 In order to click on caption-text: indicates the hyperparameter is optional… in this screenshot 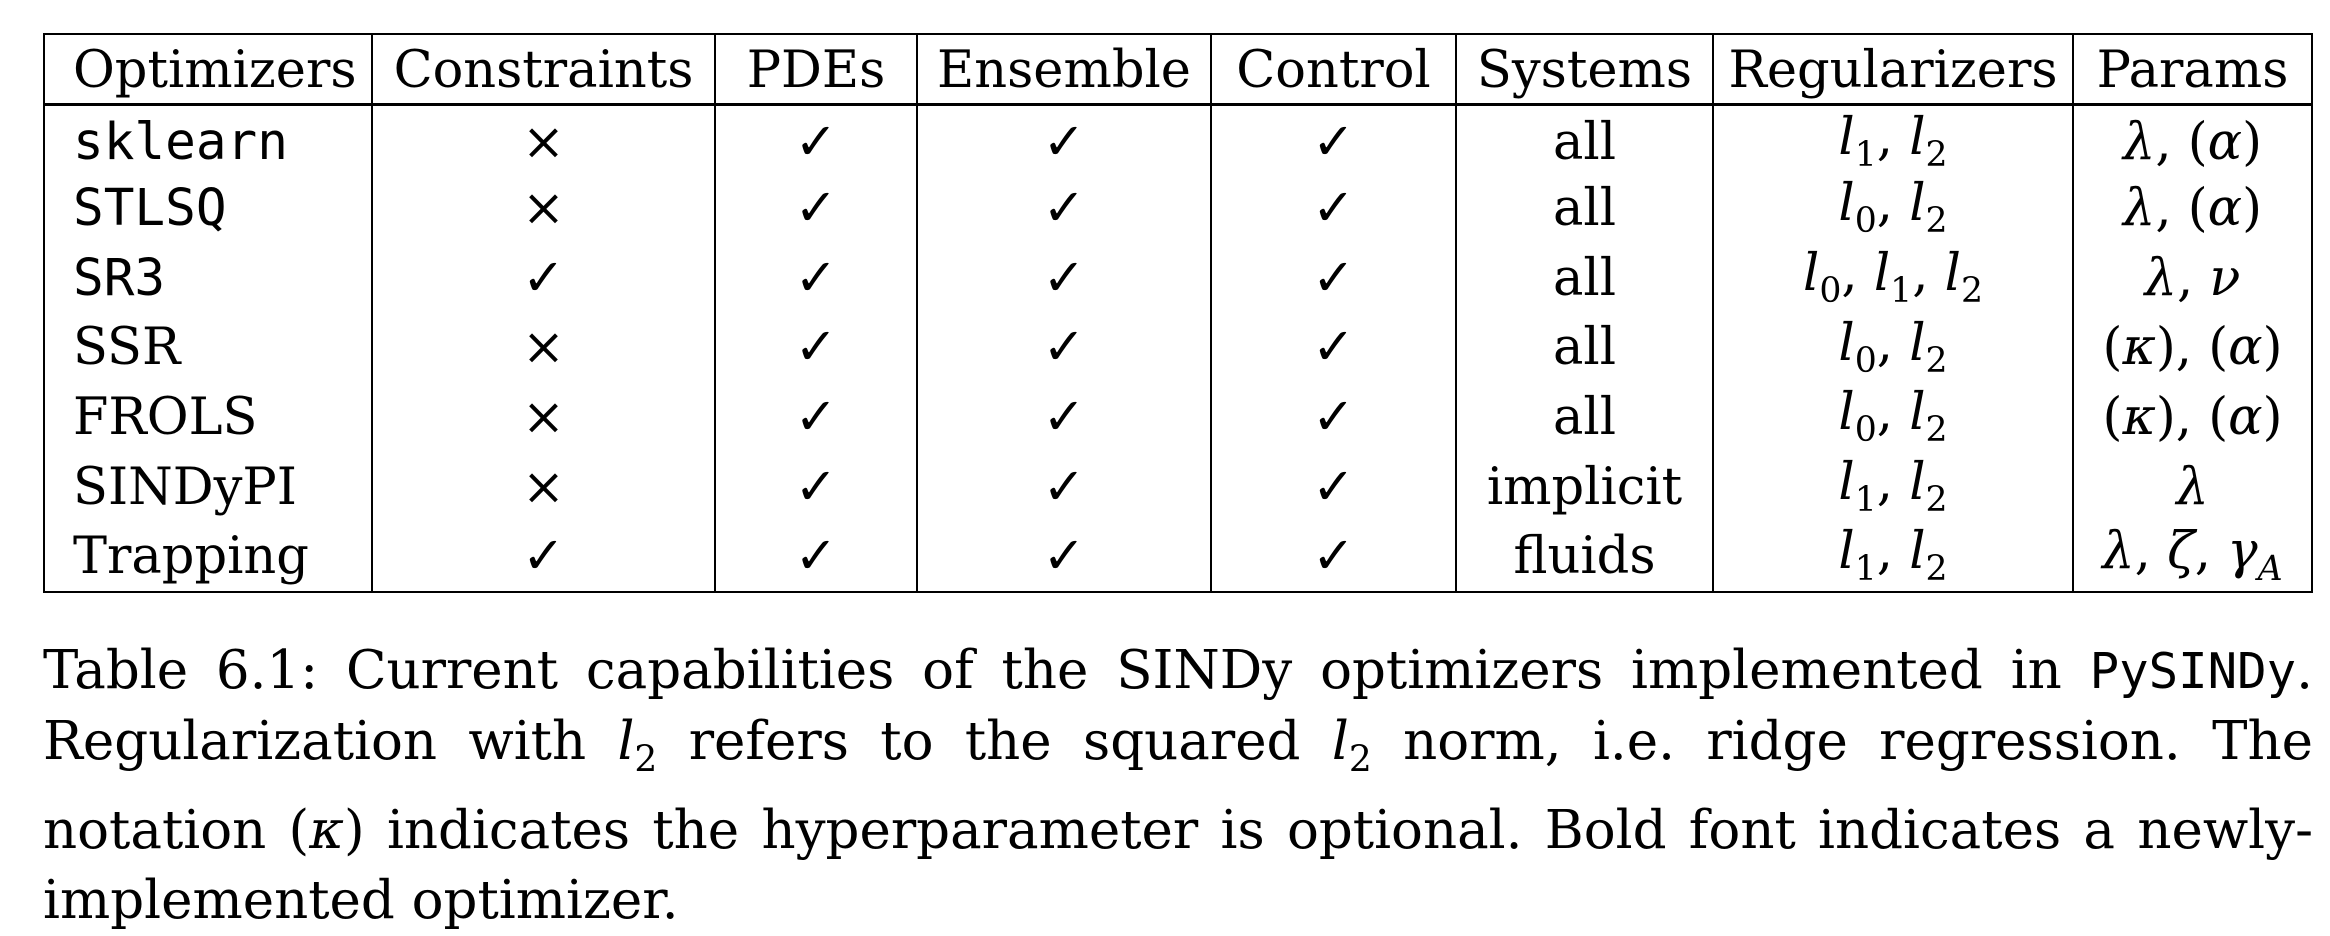, I will do `click(1178, 865)`.